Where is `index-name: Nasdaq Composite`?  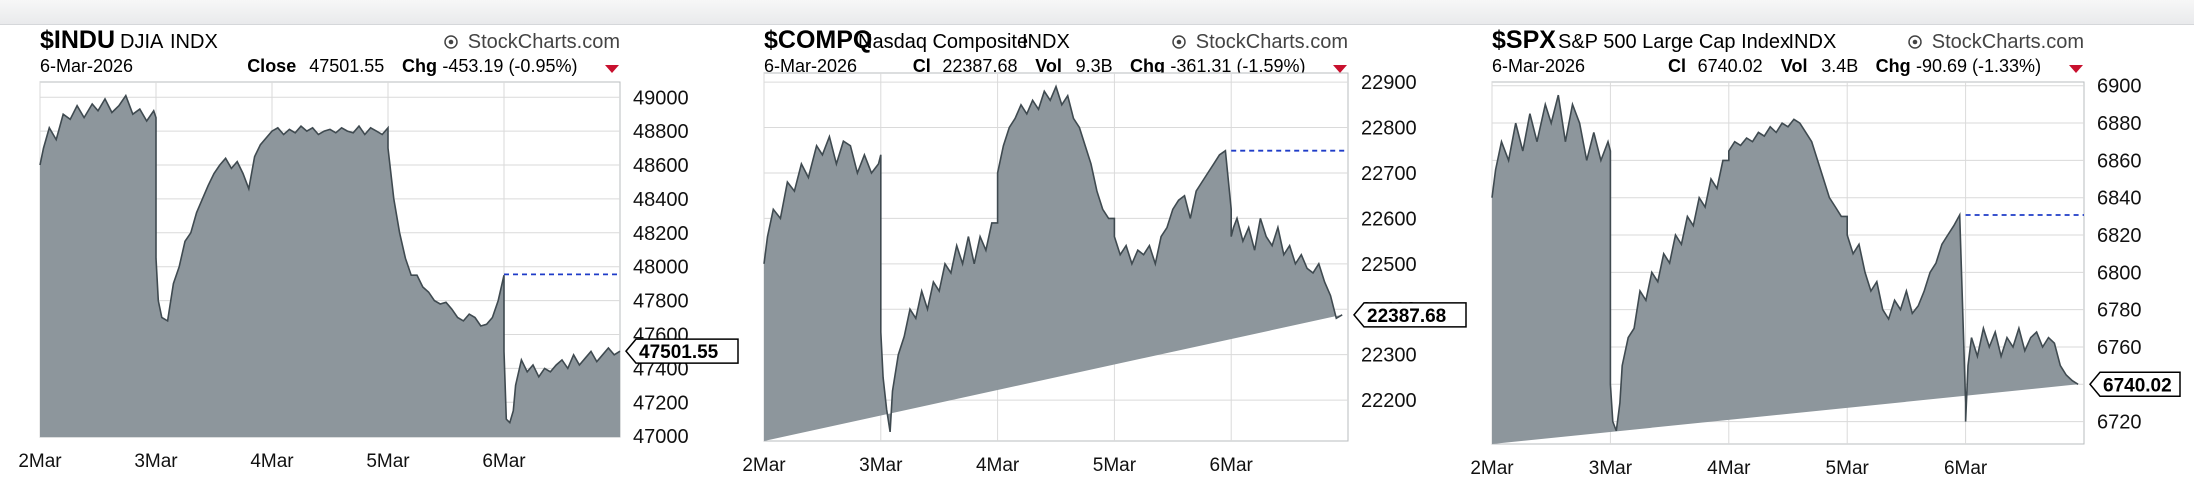
index-name: Nasdaq Composite is located at coordinates (943, 42).